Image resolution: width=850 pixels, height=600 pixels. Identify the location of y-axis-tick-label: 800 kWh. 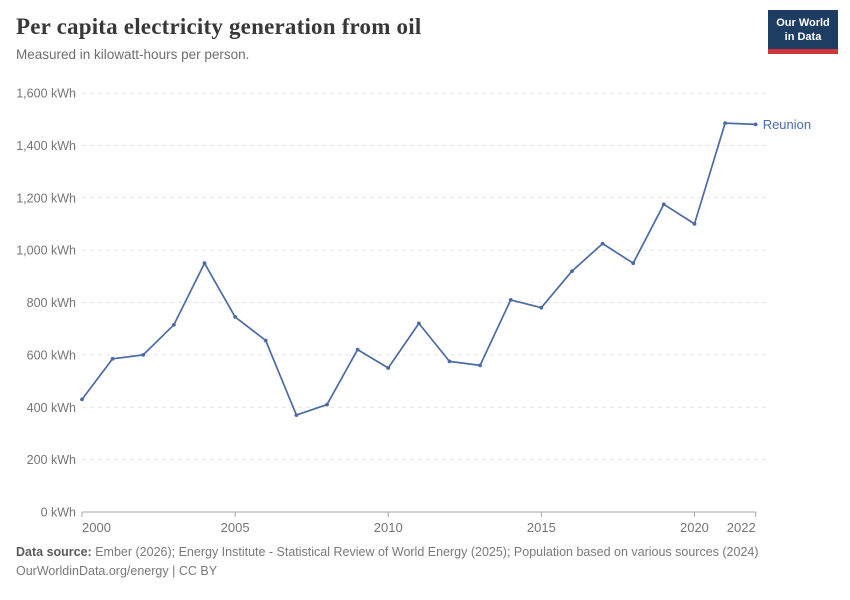
(51, 303).